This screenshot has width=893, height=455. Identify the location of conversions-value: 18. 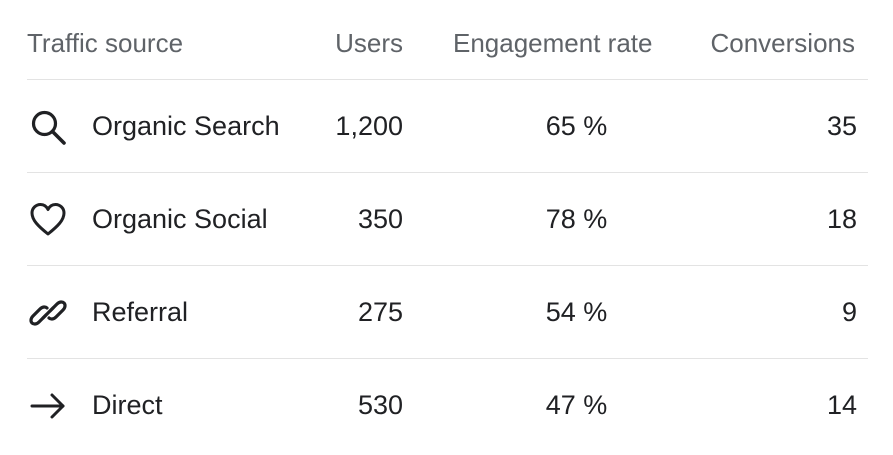
(841, 219).